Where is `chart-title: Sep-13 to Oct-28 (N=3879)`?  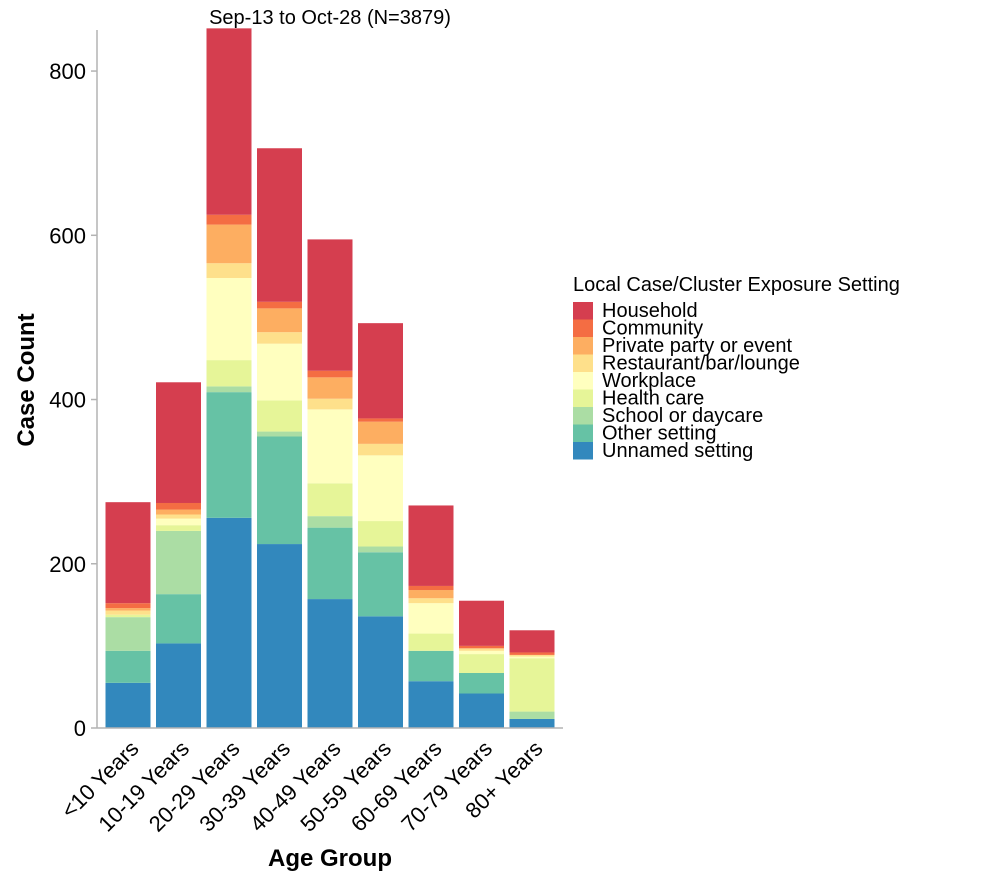
chart-title: Sep-13 to Oct-28 (N=3879) is located at coordinates (330, 18).